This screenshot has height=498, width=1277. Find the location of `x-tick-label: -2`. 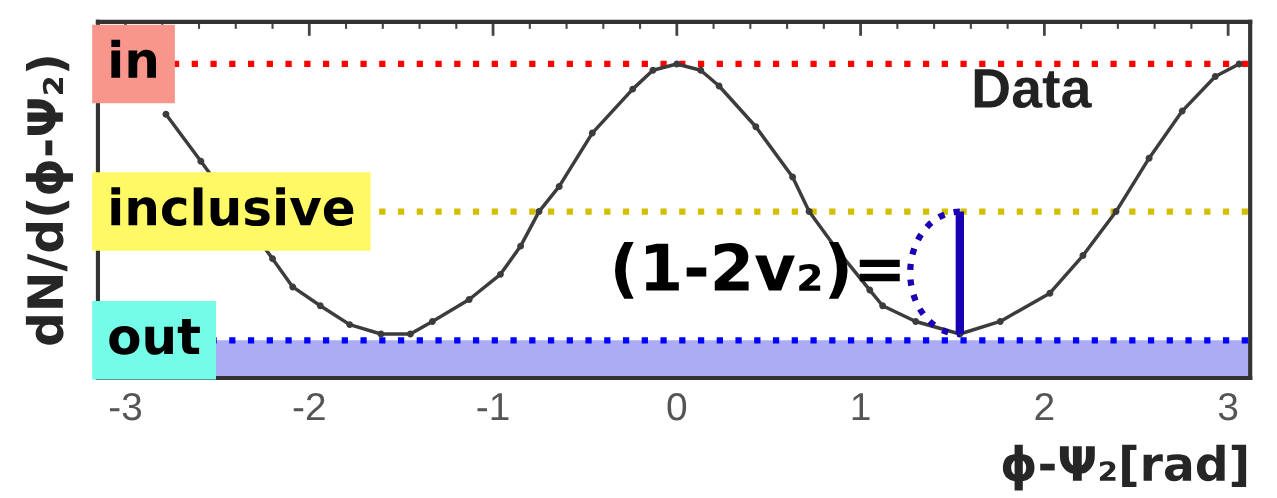

x-tick-label: -2 is located at coordinates (309, 406).